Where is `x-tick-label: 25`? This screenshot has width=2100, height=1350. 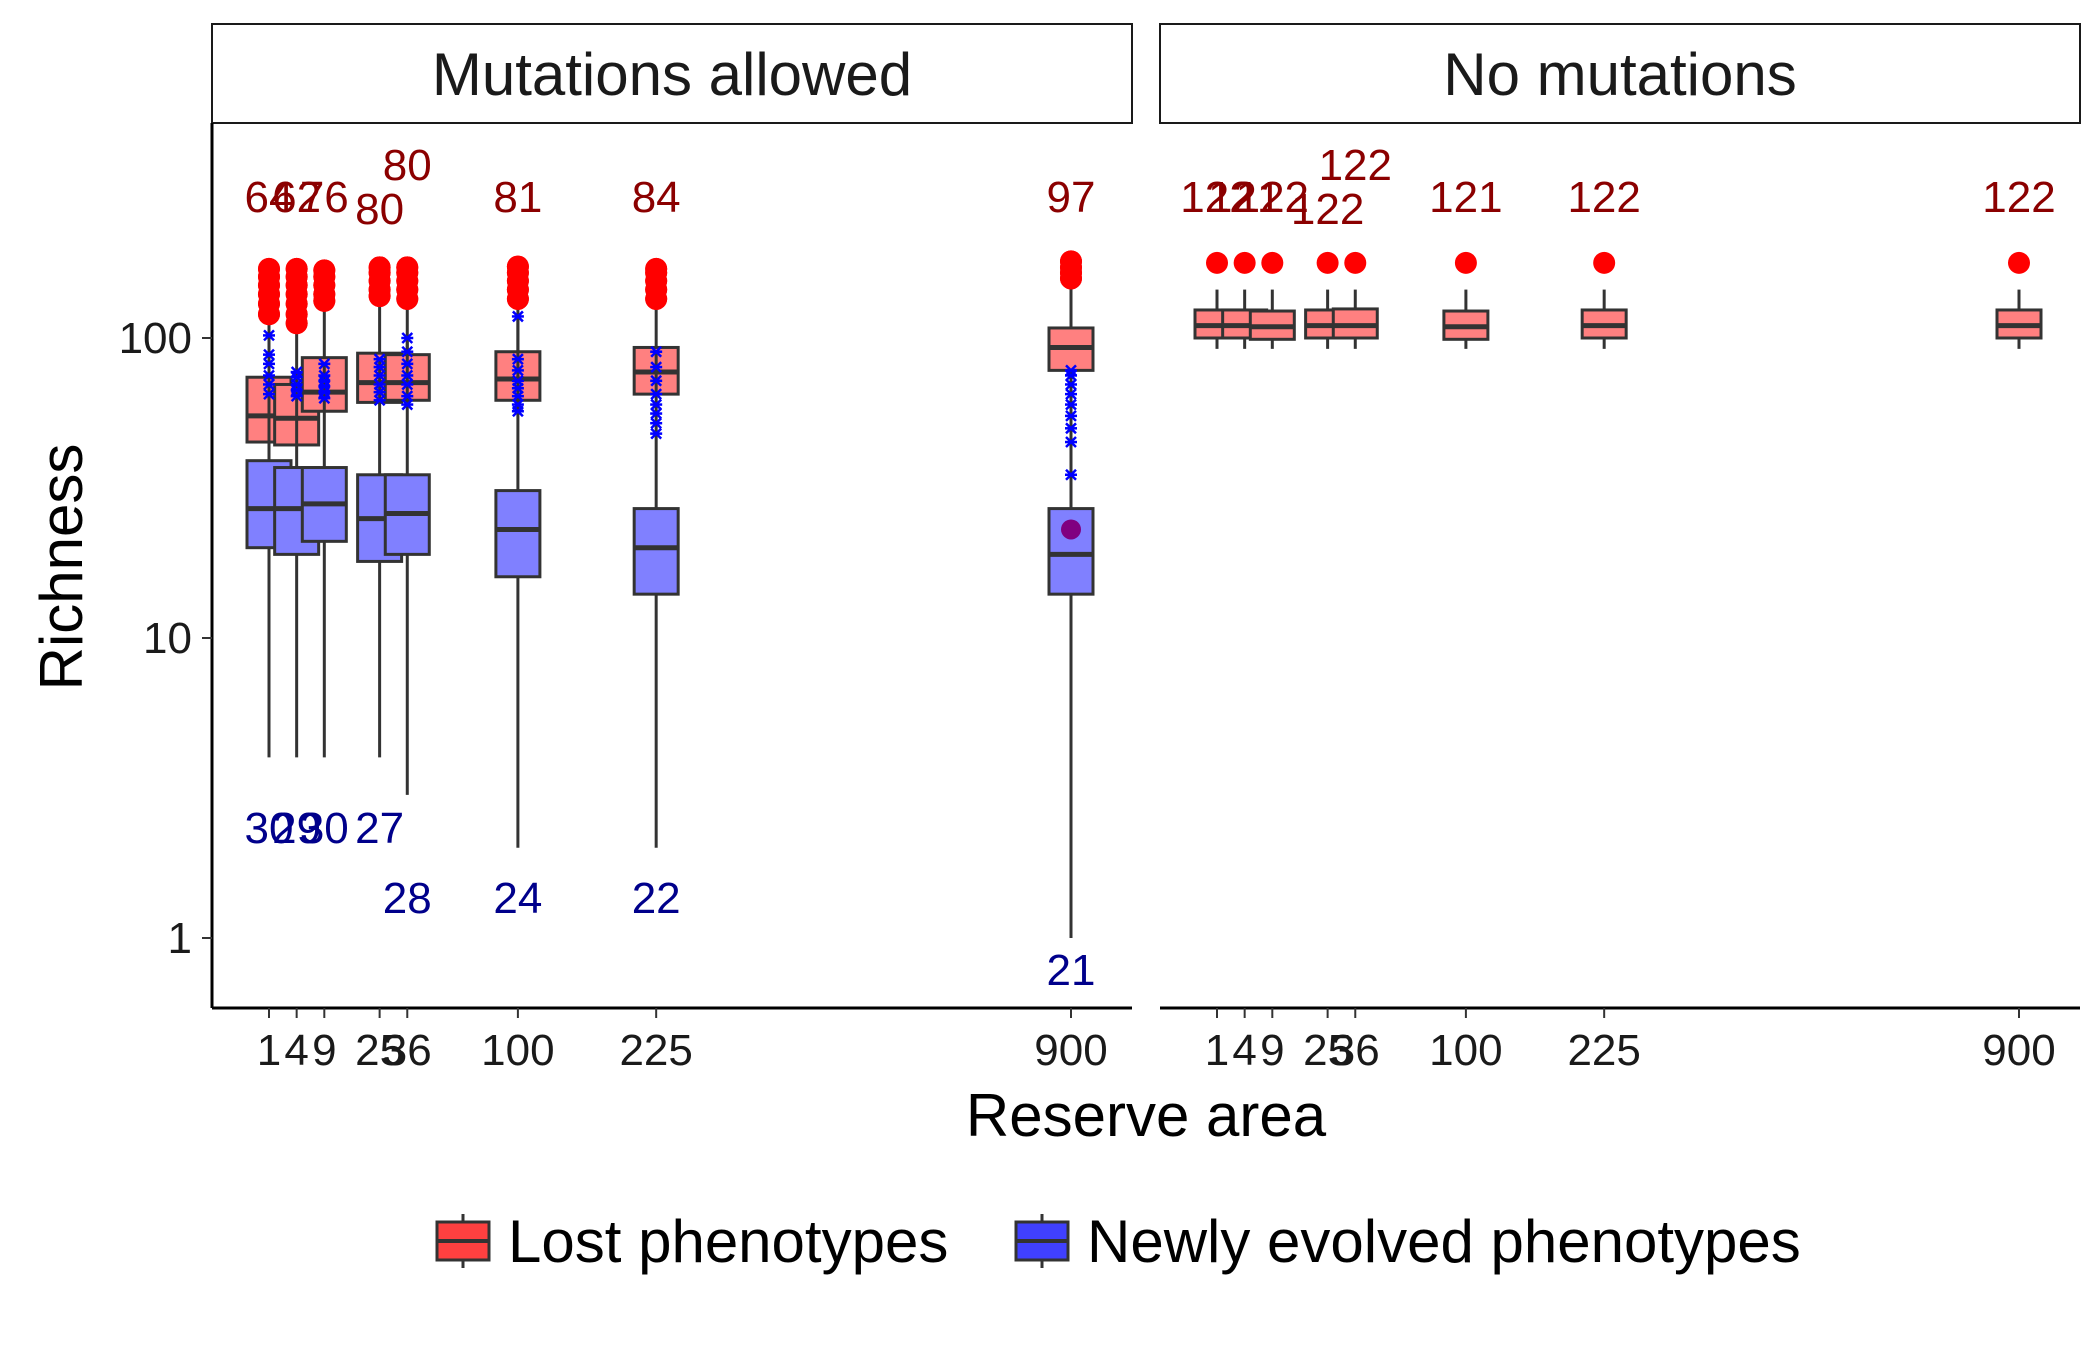
x-tick-label: 25 is located at coordinates (379, 1050).